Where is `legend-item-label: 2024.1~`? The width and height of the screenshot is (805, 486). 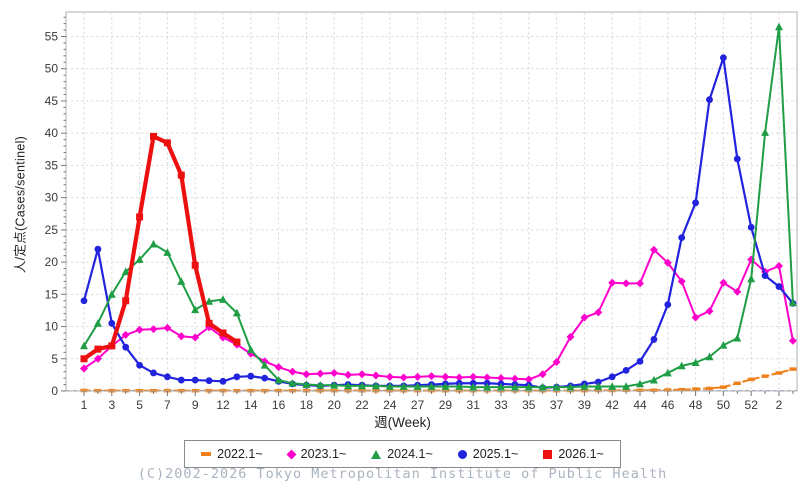 legend-item-label: 2024.1~ is located at coordinates (410, 454).